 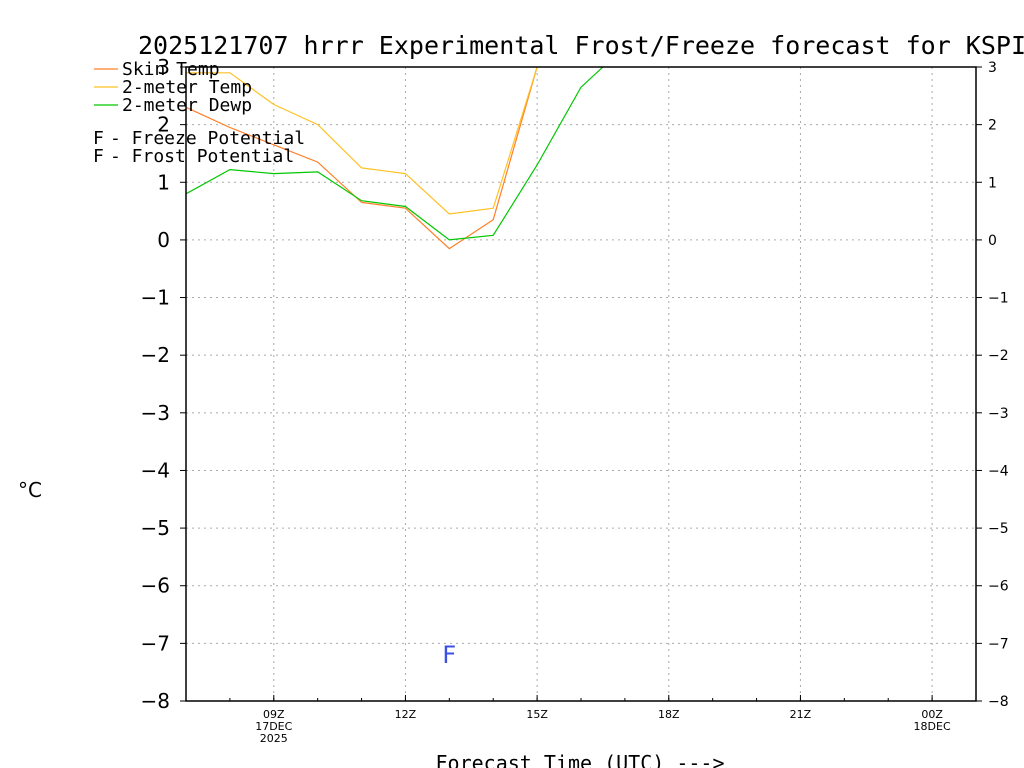 What do you see at coordinates (274, 714) in the screenshot?
I see `x-tick-label: 09Z` at bounding box center [274, 714].